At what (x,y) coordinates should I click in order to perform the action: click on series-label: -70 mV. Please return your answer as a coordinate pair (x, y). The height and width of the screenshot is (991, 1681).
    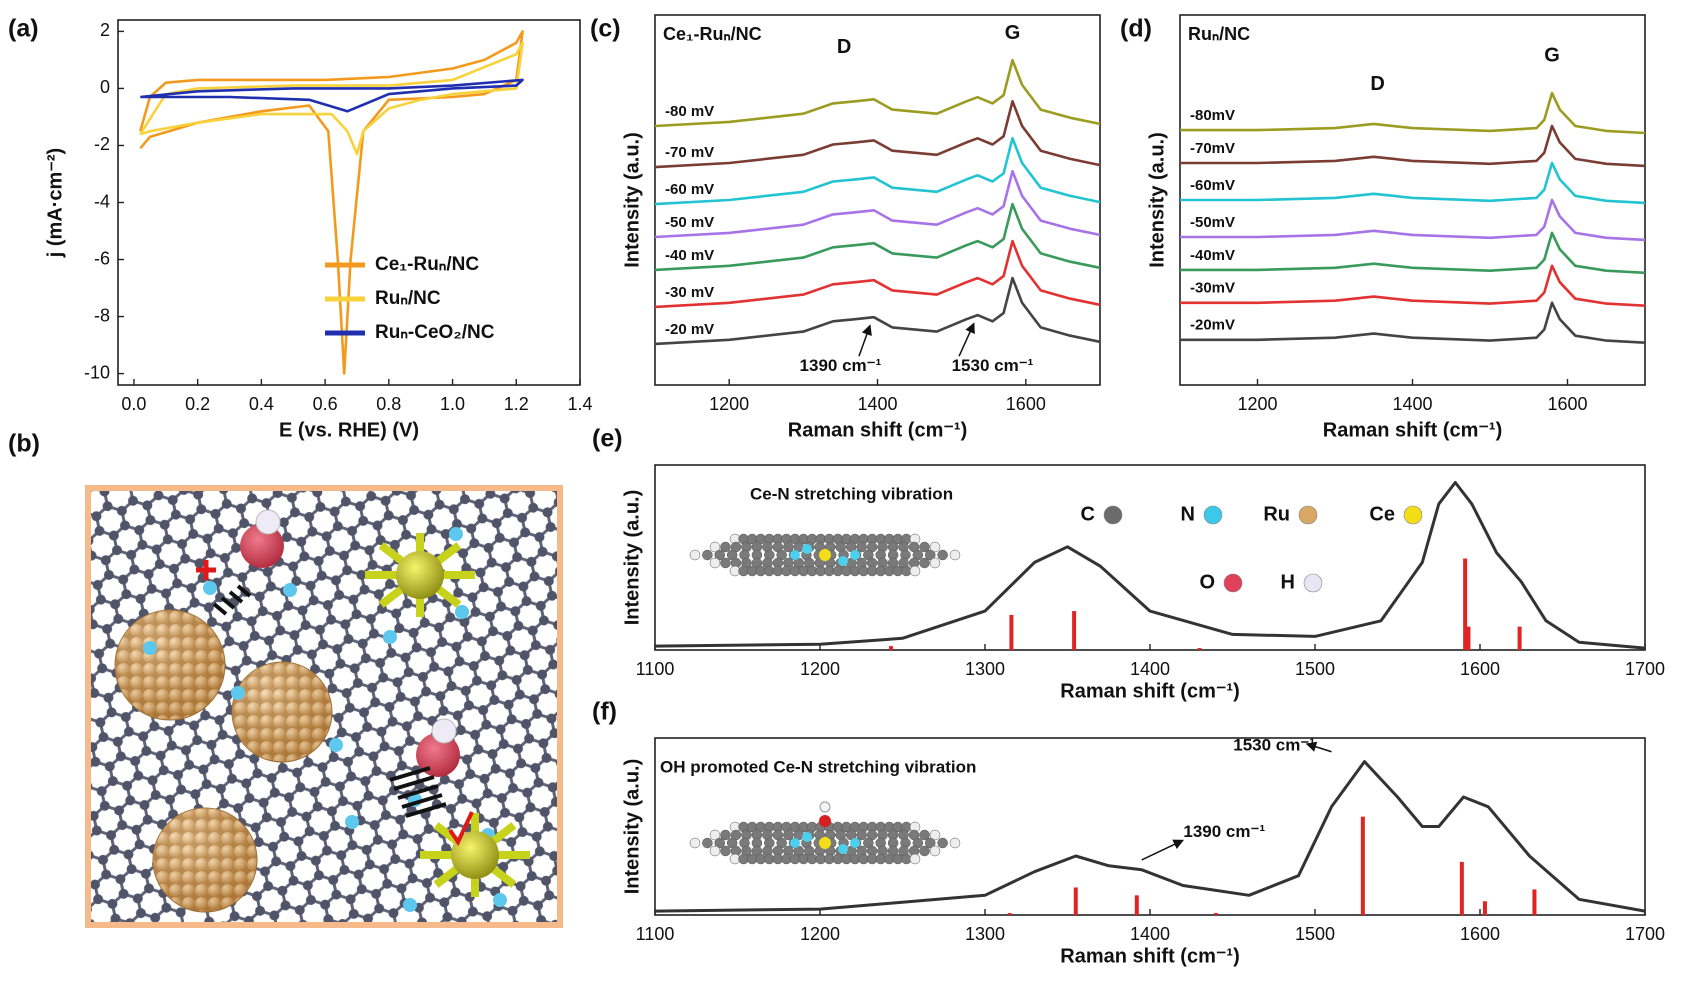
    Looking at the image, I should click on (689, 152).